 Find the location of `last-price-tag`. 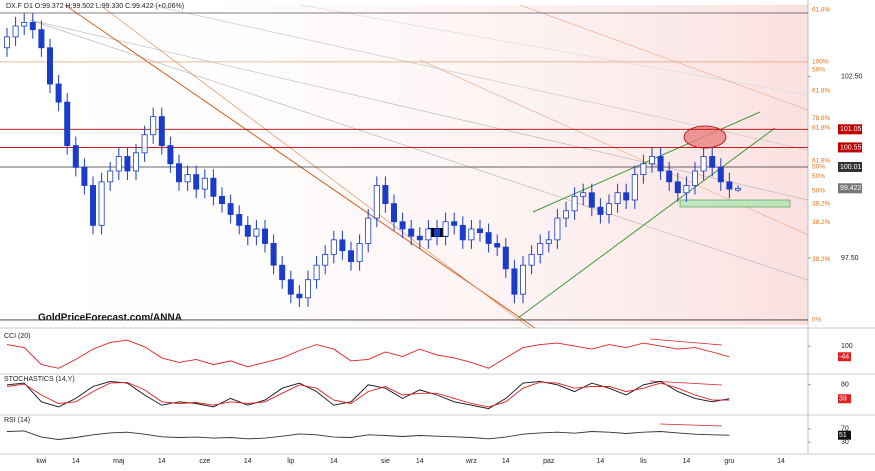

last-price-tag is located at coordinates (850, 188).